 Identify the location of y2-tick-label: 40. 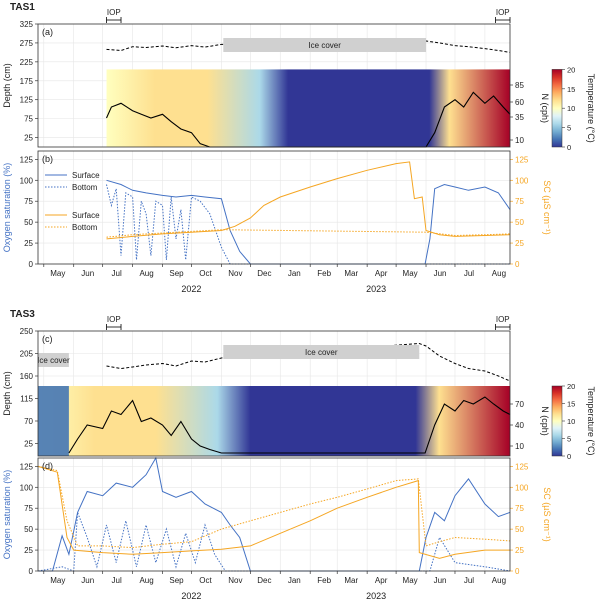
(519, 425).